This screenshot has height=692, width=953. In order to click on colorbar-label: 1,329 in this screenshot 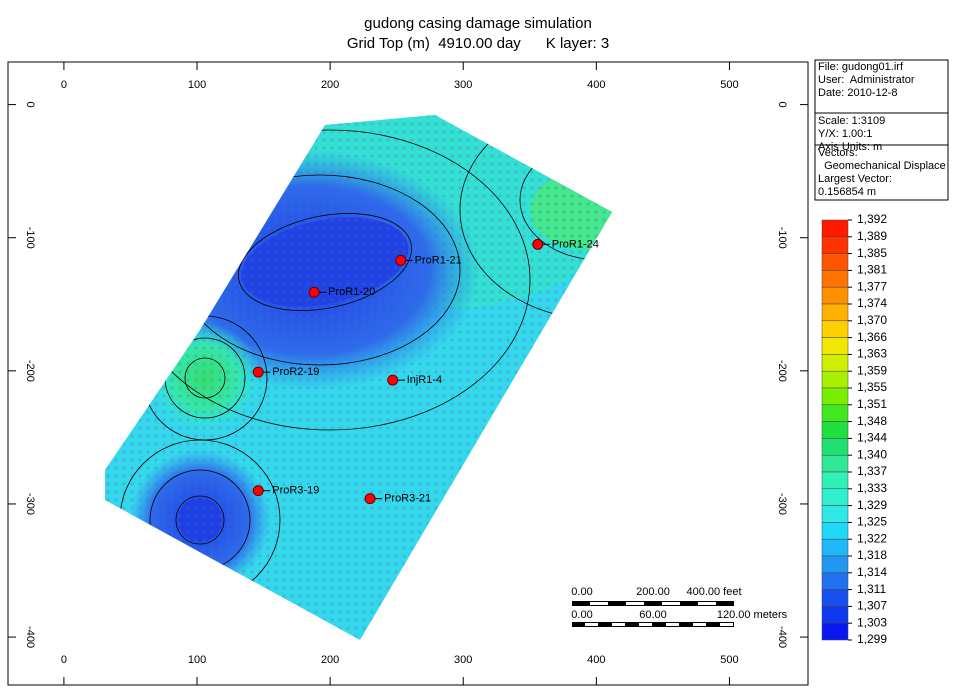, I will do `click(872, 505)`.